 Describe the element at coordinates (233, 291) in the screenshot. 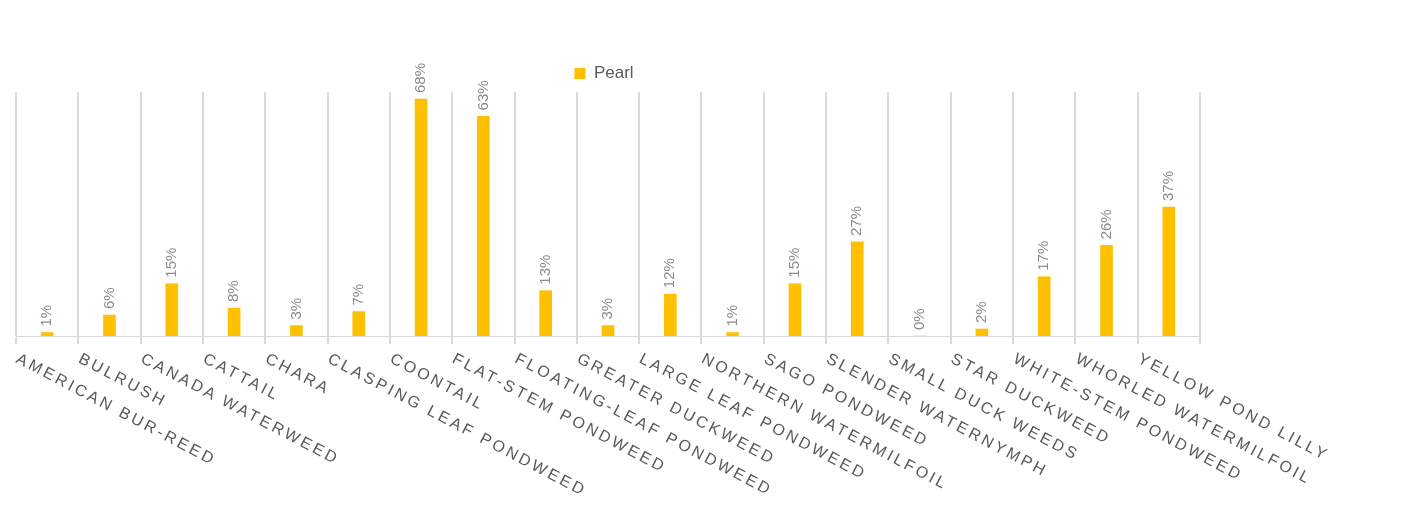

I see `data-label: 8%` at that location.